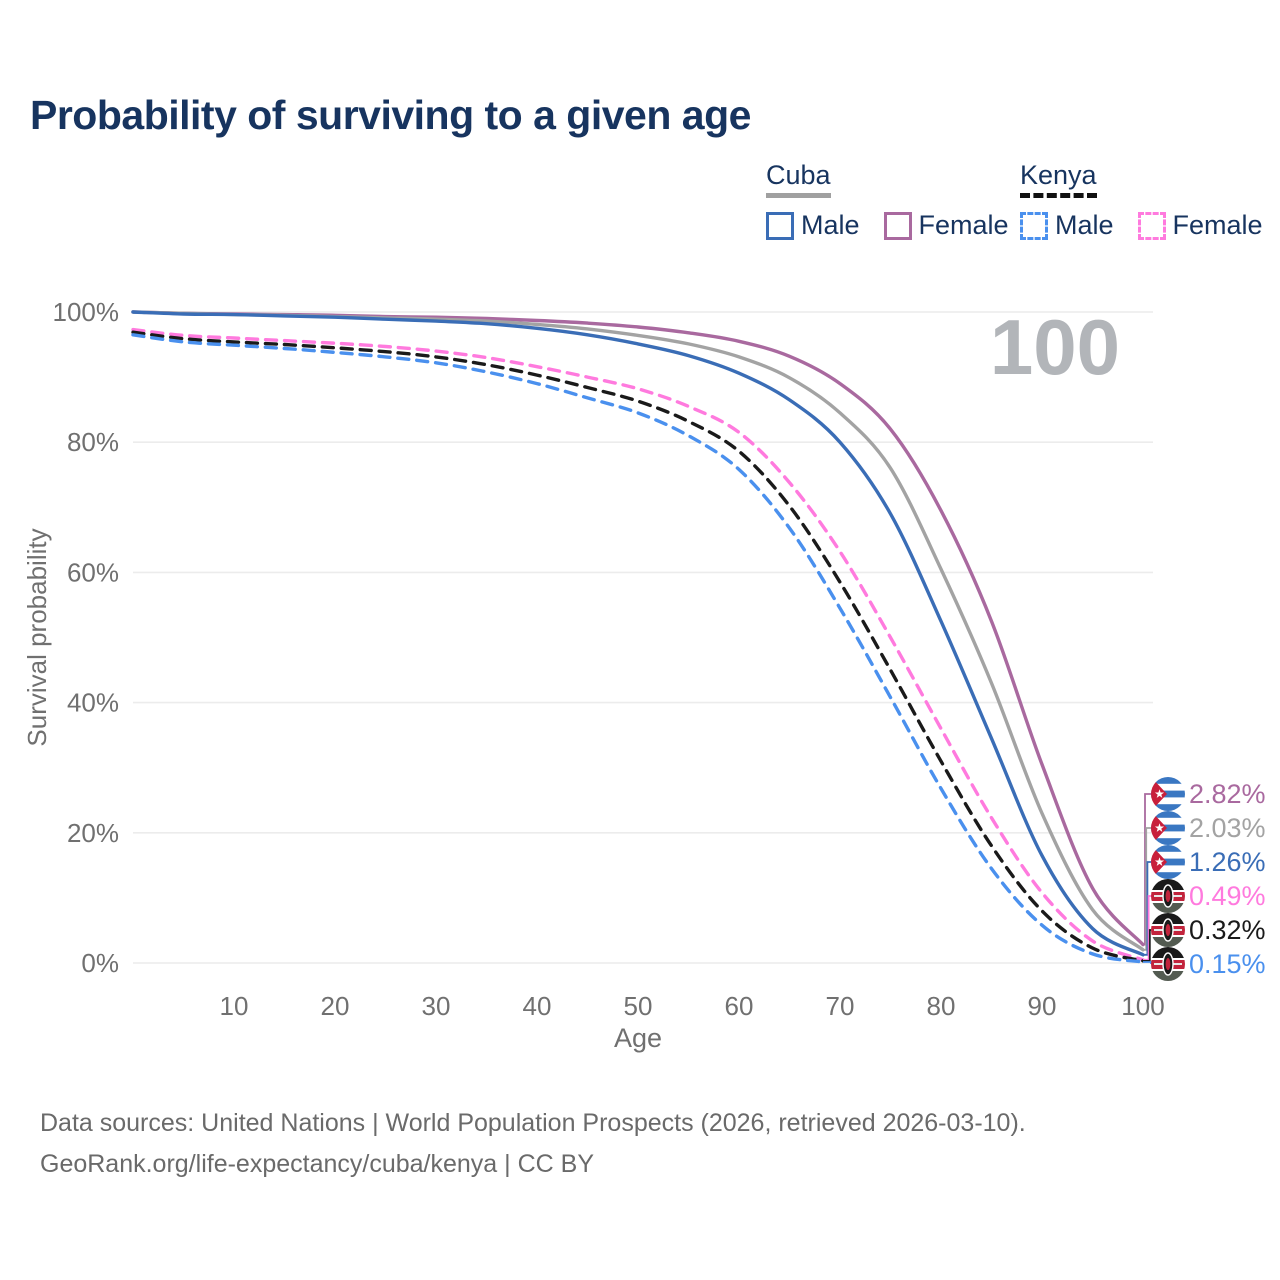 The width and height of the screenshot is (1280, 1280). Describe the element at coordinates (1227, 794) in the screenshot. I see `end-label-cuba-female: 2.82%` at that location.